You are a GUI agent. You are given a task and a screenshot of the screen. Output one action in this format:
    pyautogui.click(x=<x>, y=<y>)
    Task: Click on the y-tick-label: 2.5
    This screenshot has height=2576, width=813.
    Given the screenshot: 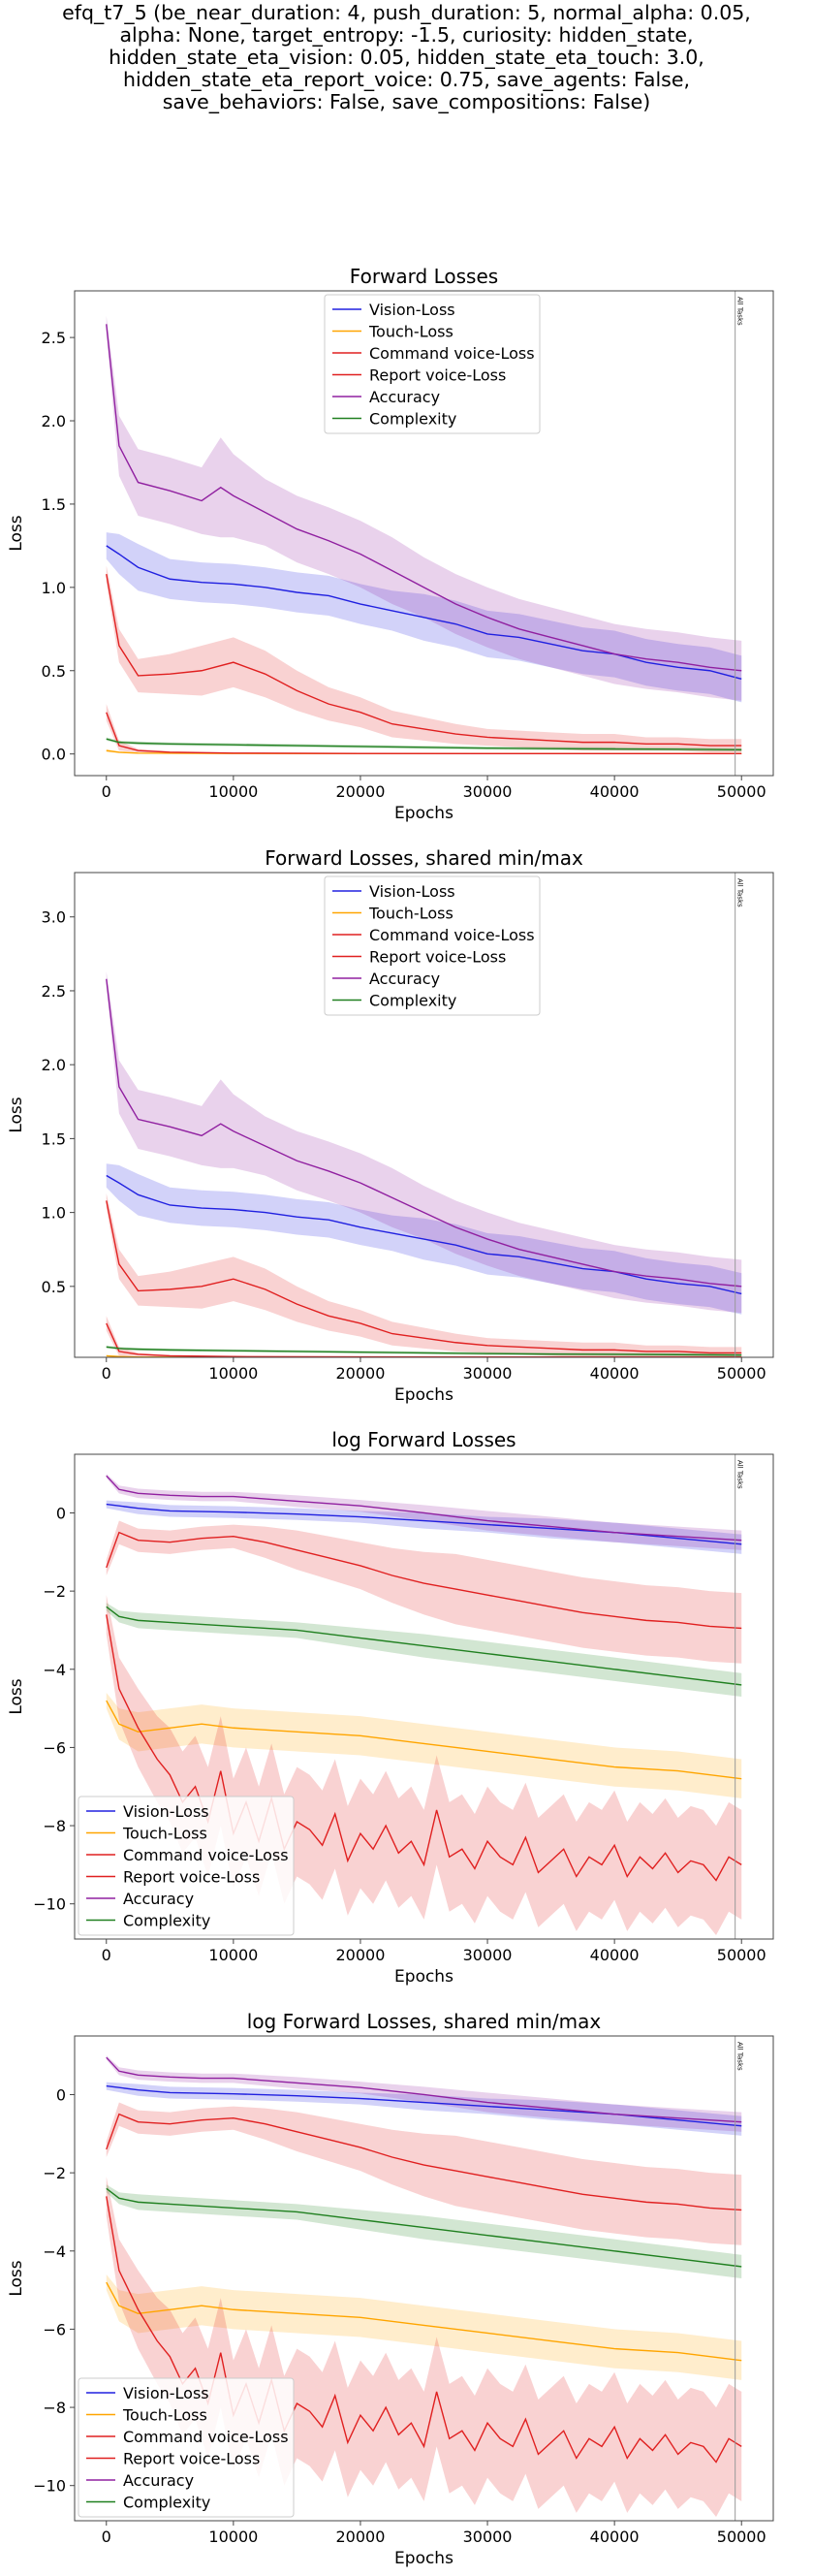 What is the action you would take?
    pyautogui.click(x=54, y=992)
    